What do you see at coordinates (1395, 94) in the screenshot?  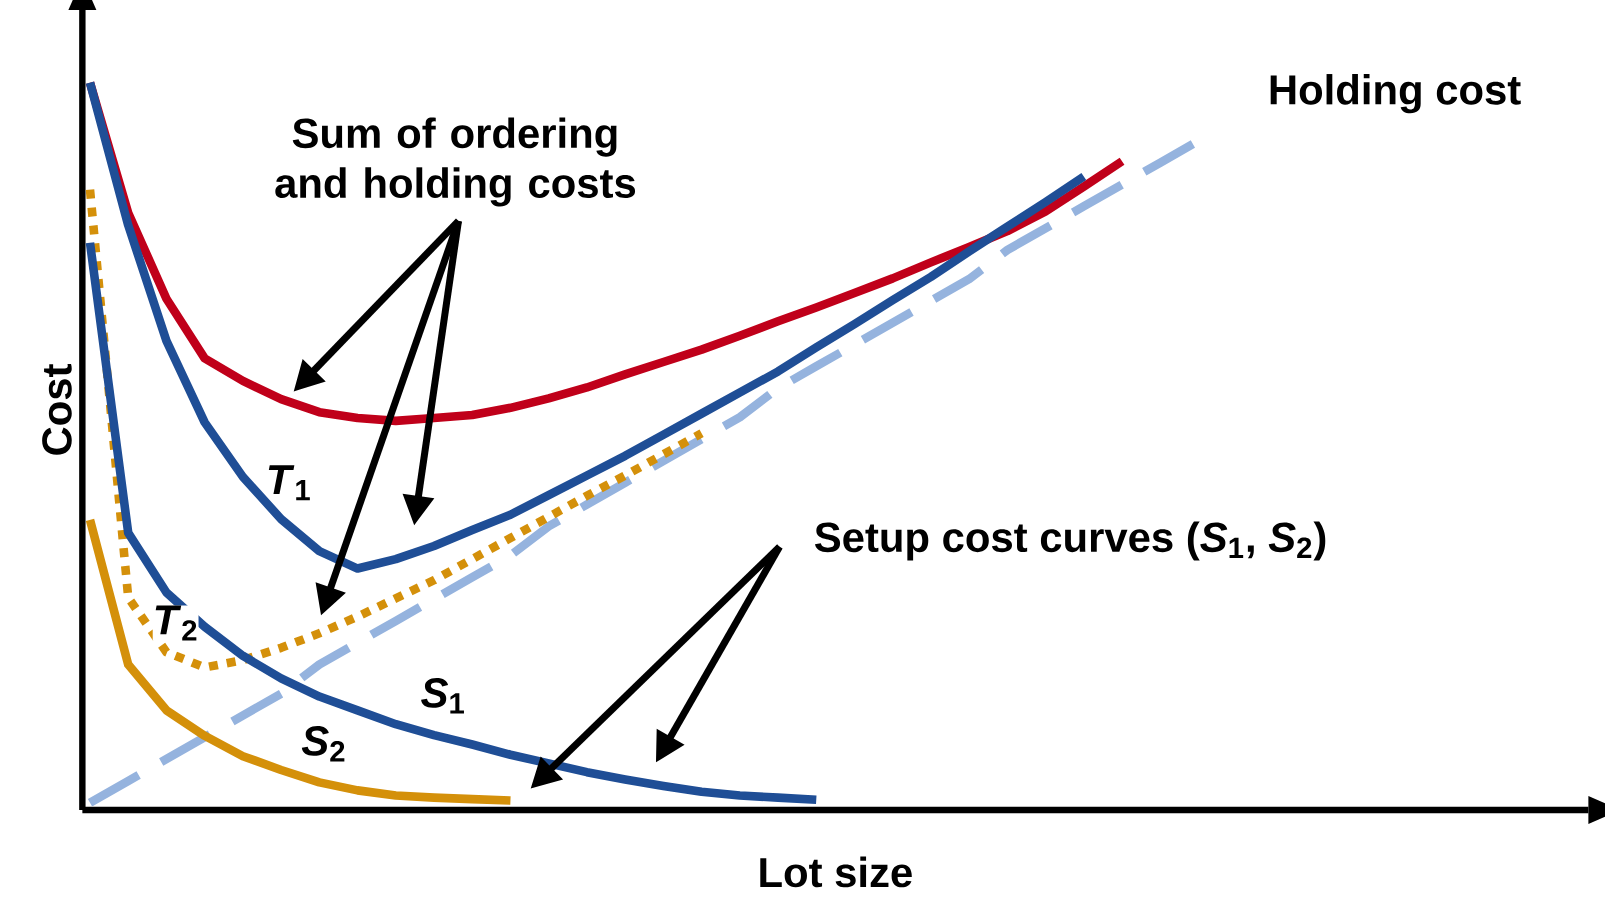 I see `series-label: Holding cost` at bounding box center [1395, 94].